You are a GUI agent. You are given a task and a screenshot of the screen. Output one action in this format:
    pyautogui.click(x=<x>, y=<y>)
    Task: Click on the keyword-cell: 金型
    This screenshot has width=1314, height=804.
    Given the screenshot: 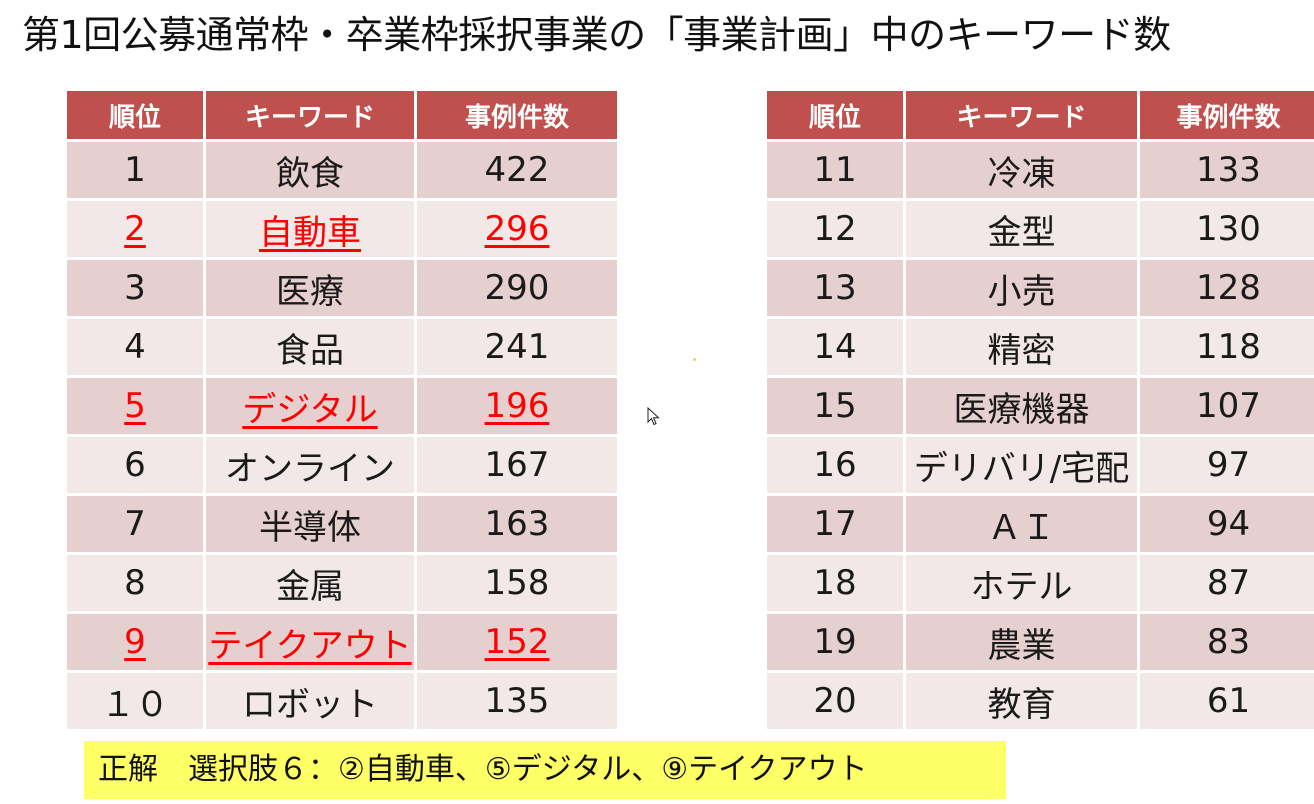 What is the action you would take?
    pyautogui.click(x=1021, y=229)
    